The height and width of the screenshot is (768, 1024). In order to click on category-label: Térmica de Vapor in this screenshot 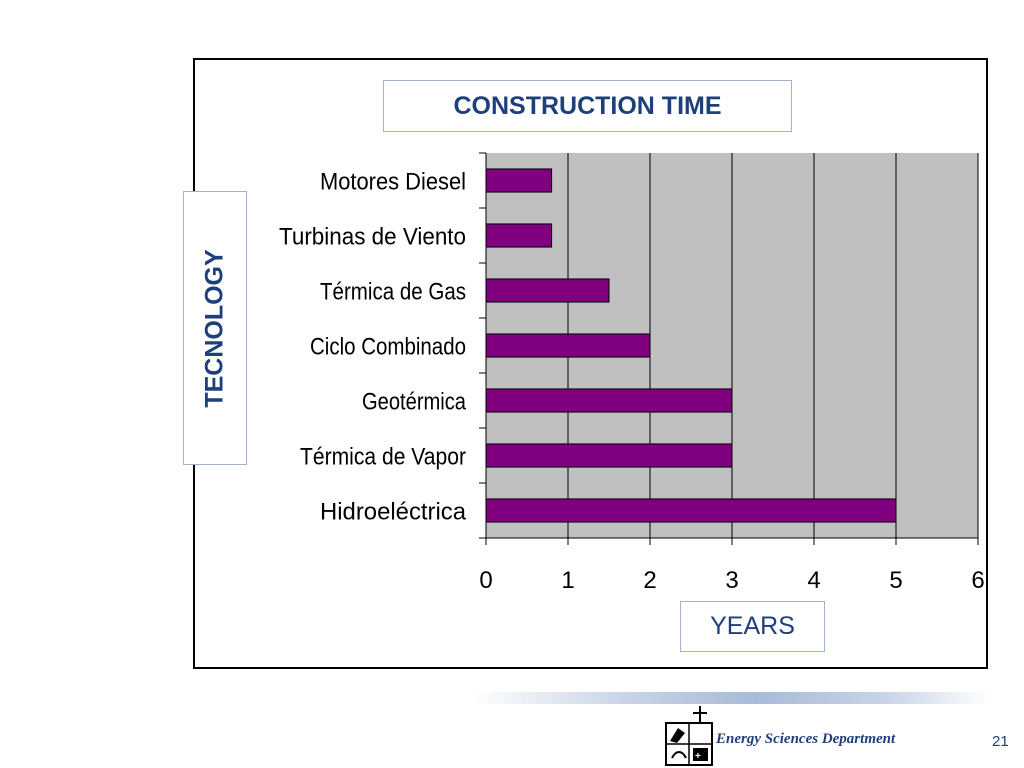, I will do `click(383, 457)`.